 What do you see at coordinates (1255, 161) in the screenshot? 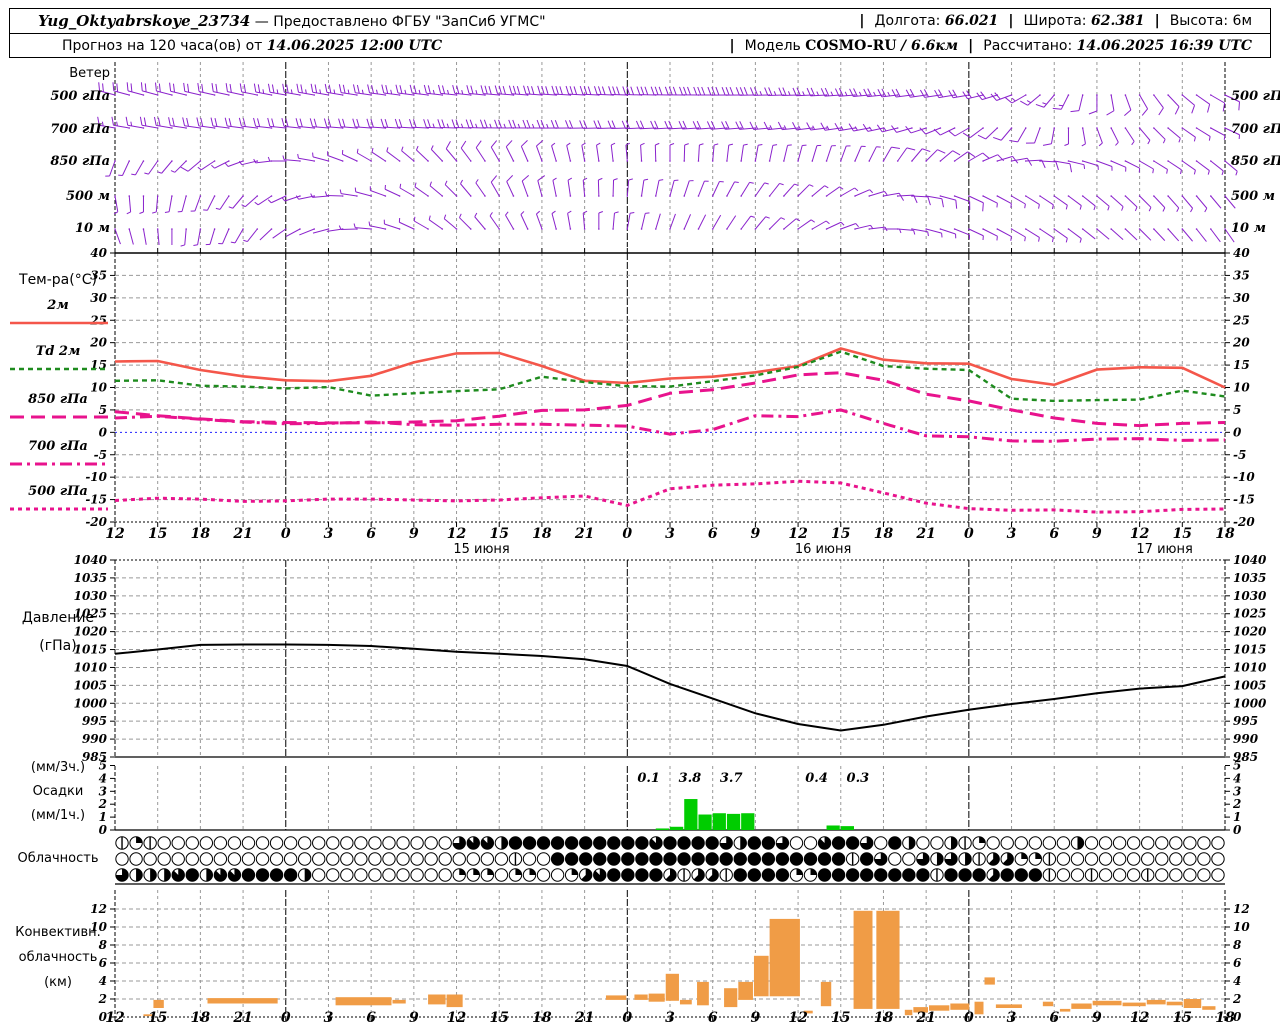
I see `wind-level-label-850hpa-right: 850 гПа` at bounding box center [1255, 161].